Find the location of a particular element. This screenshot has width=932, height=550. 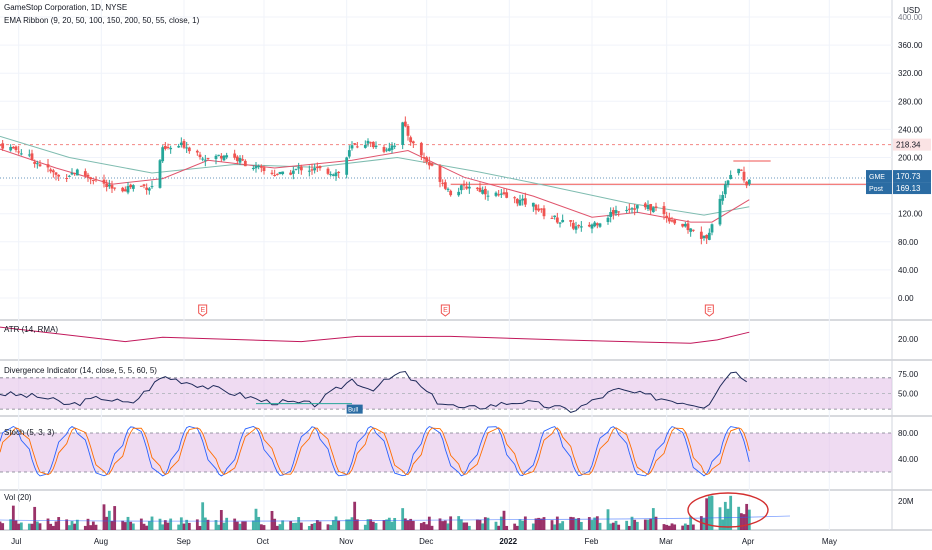

post-badge-label: Post is located at coordinates (876, 189).